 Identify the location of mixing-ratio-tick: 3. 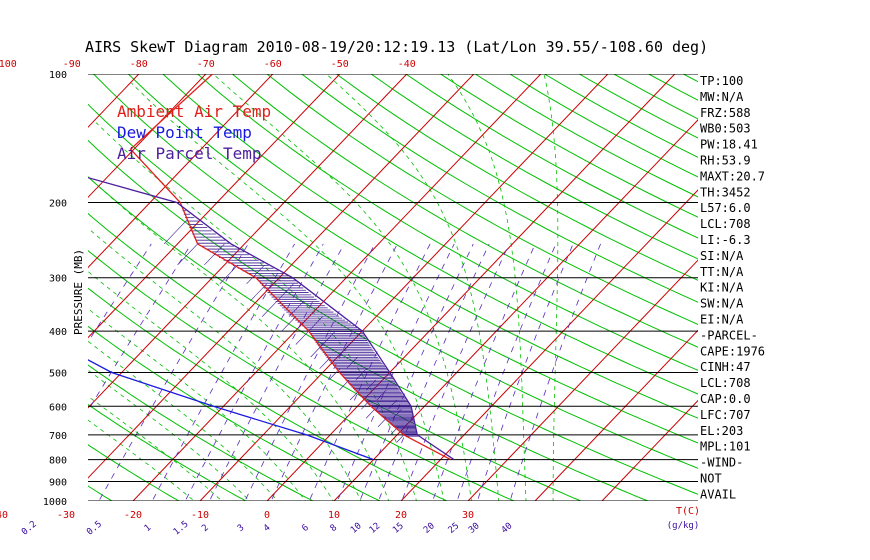
(241, 528).